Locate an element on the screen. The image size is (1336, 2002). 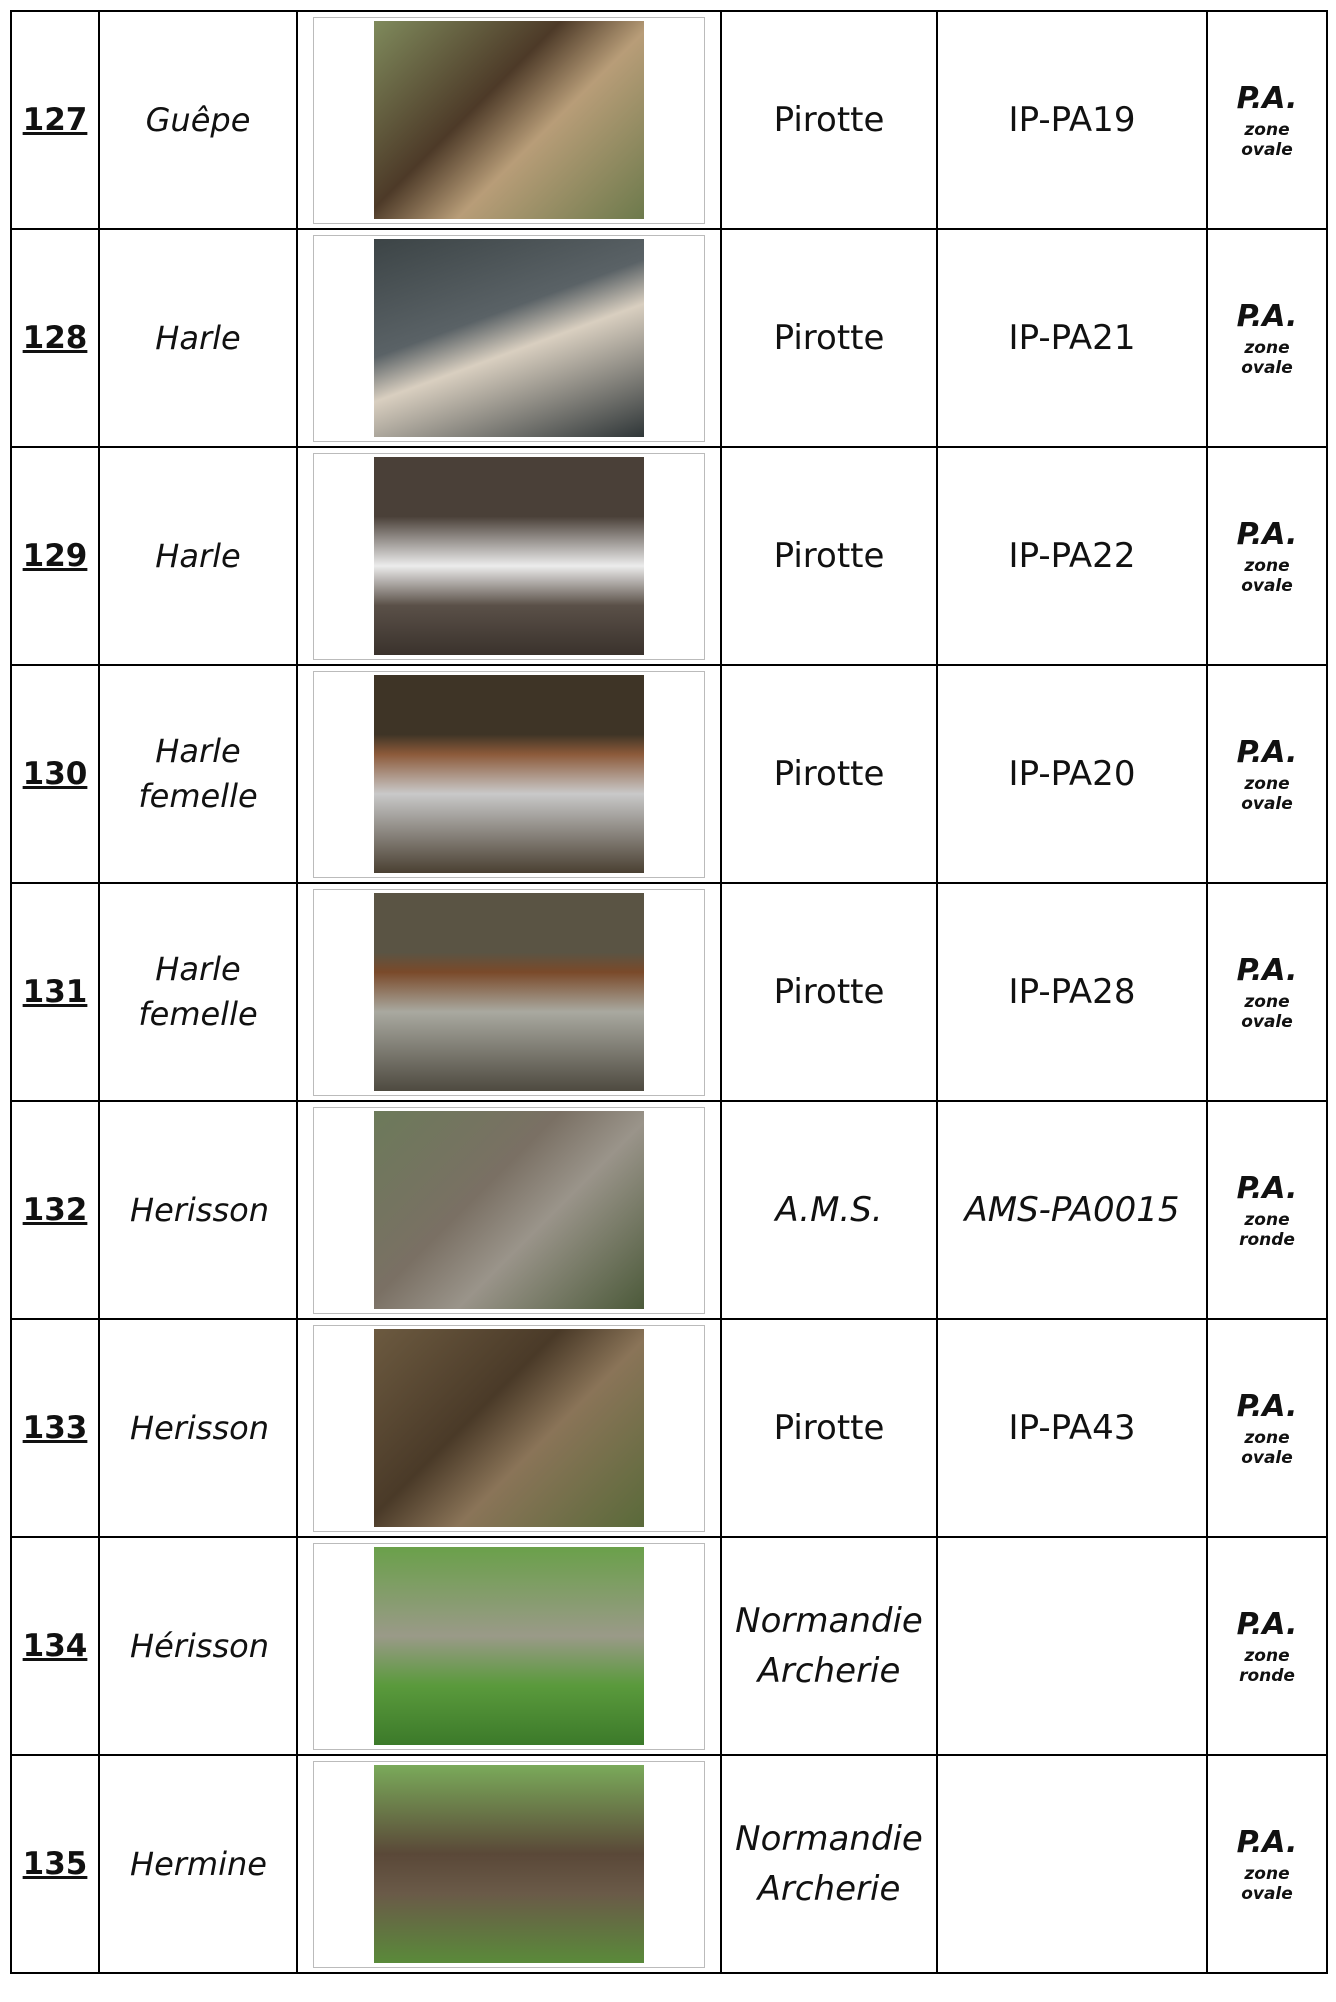
animal-name: Hérisson is located at coordinates (198, 1646).